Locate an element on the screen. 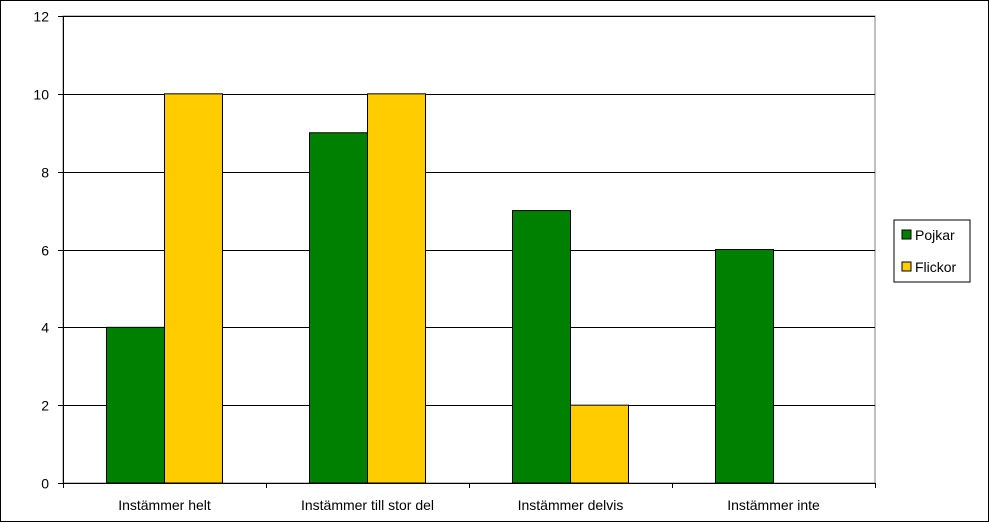  y-tick-label: 0 is located at coordinates (45, 484).